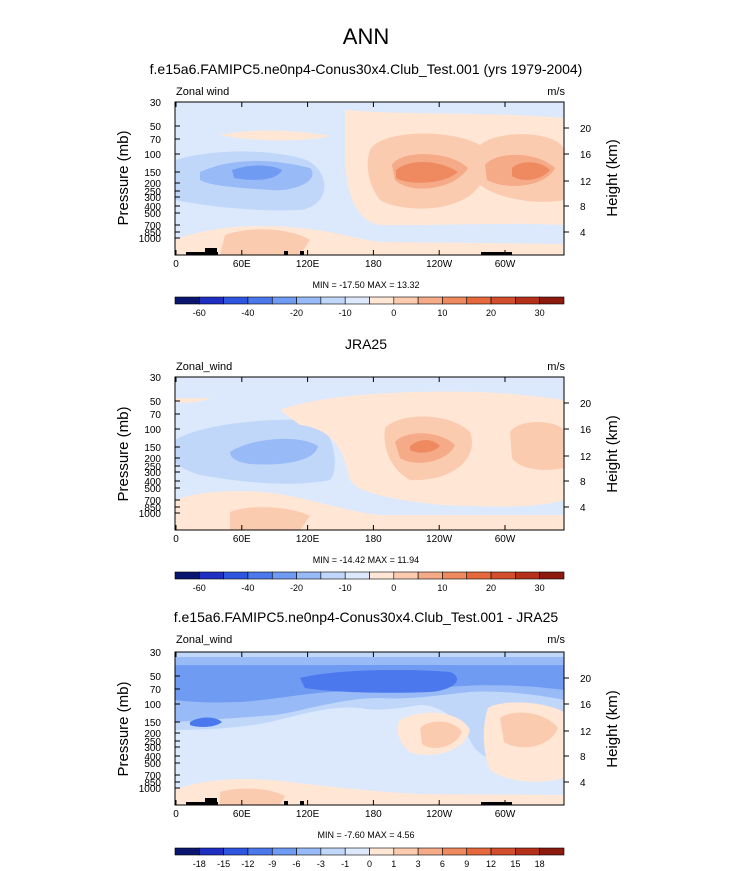 This screenshot has height=871, width=733. Describe the element at coordinates (505, 539) in the screenshot. I see `longitude-tick-label: 60W` at that location.